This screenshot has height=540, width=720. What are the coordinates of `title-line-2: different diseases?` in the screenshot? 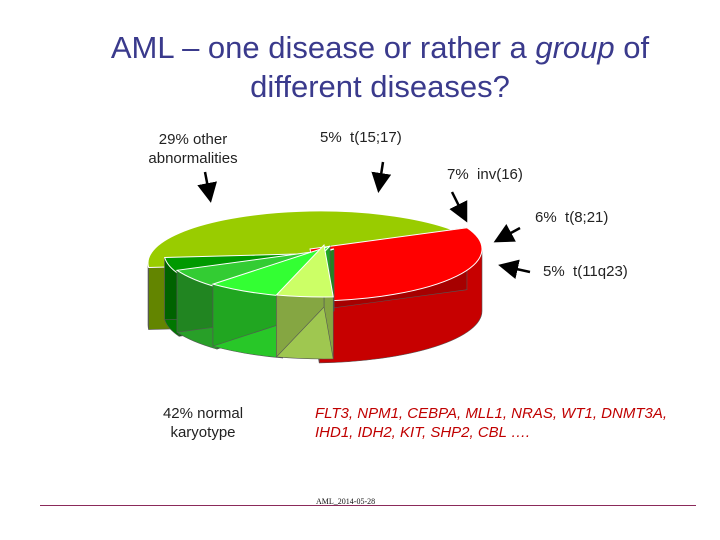 It's located at (380, 86).